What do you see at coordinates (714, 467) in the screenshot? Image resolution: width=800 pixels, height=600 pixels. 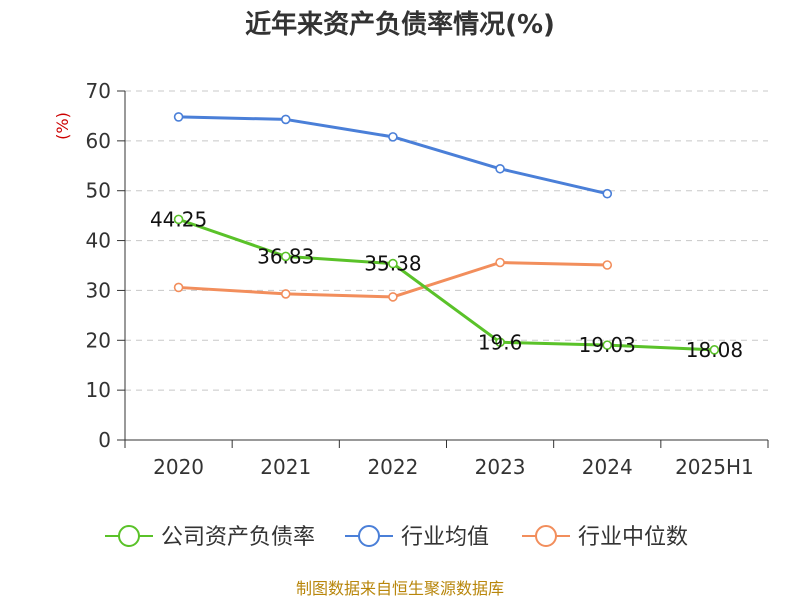 I see `x-tick-label: 2025H1` at bounding box center [714, 467].